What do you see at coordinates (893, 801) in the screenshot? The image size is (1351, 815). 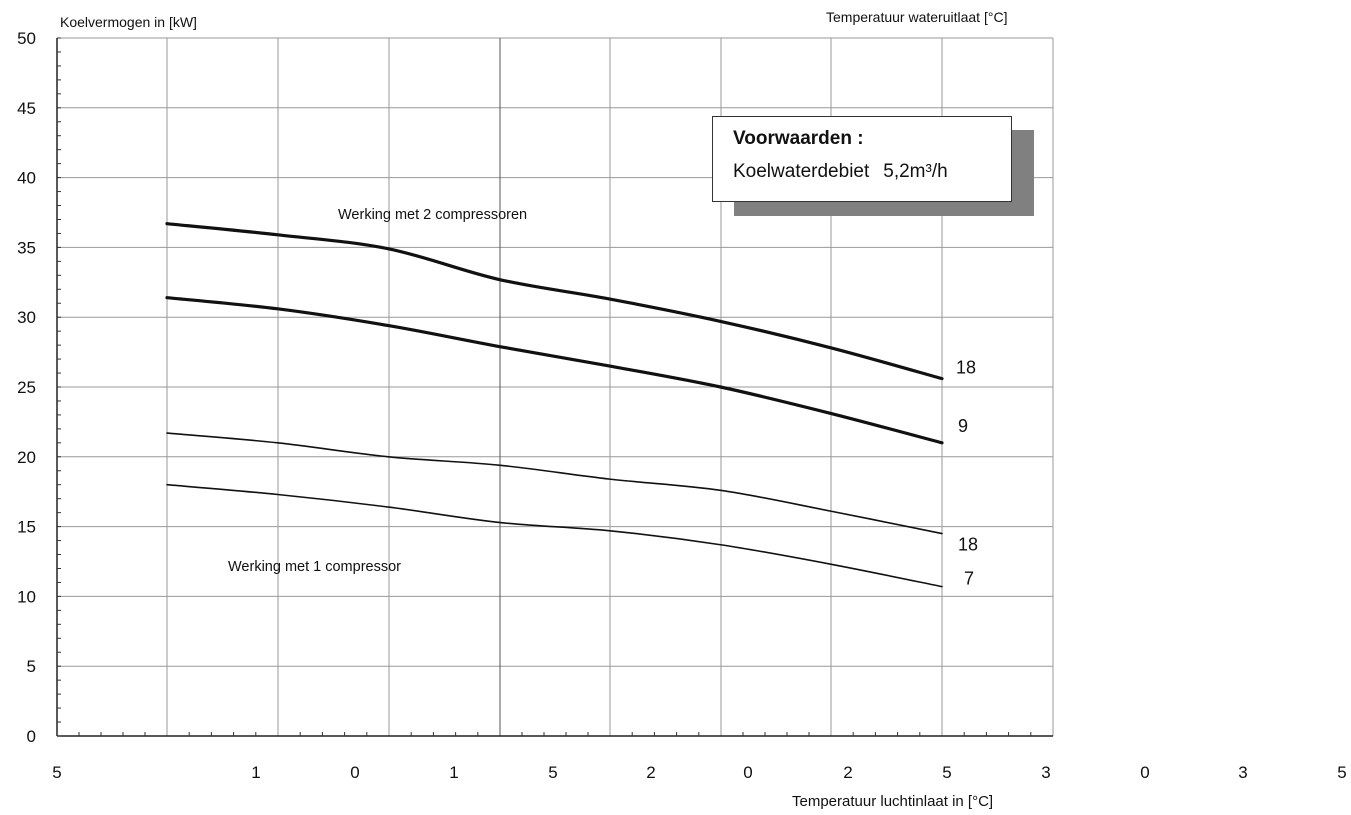 I see `x-axis-label: Temperatuur luchtinlaat in [°C]` at bounding box center [893, 801].